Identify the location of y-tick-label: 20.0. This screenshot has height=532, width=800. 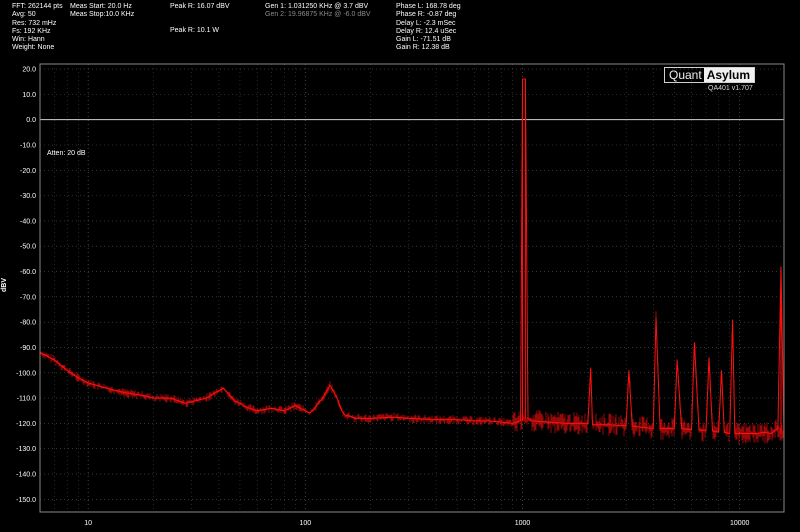
(29, 70).